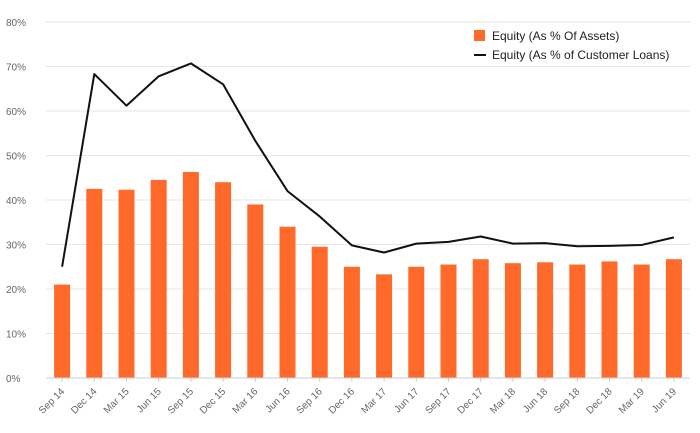  What do you see at coordinates (246, 401) in the screenshot?
I see `x-tick-label: Mar 16` at bounding box center [246, 401].